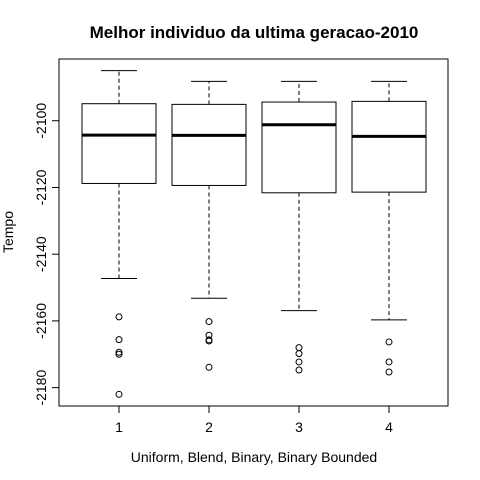 The width and height of the screenshot is (480, 480). Describe the element at coordinates (254, 420) in the screenshot. I see `x-axis: 1 2 3 4` at that location.